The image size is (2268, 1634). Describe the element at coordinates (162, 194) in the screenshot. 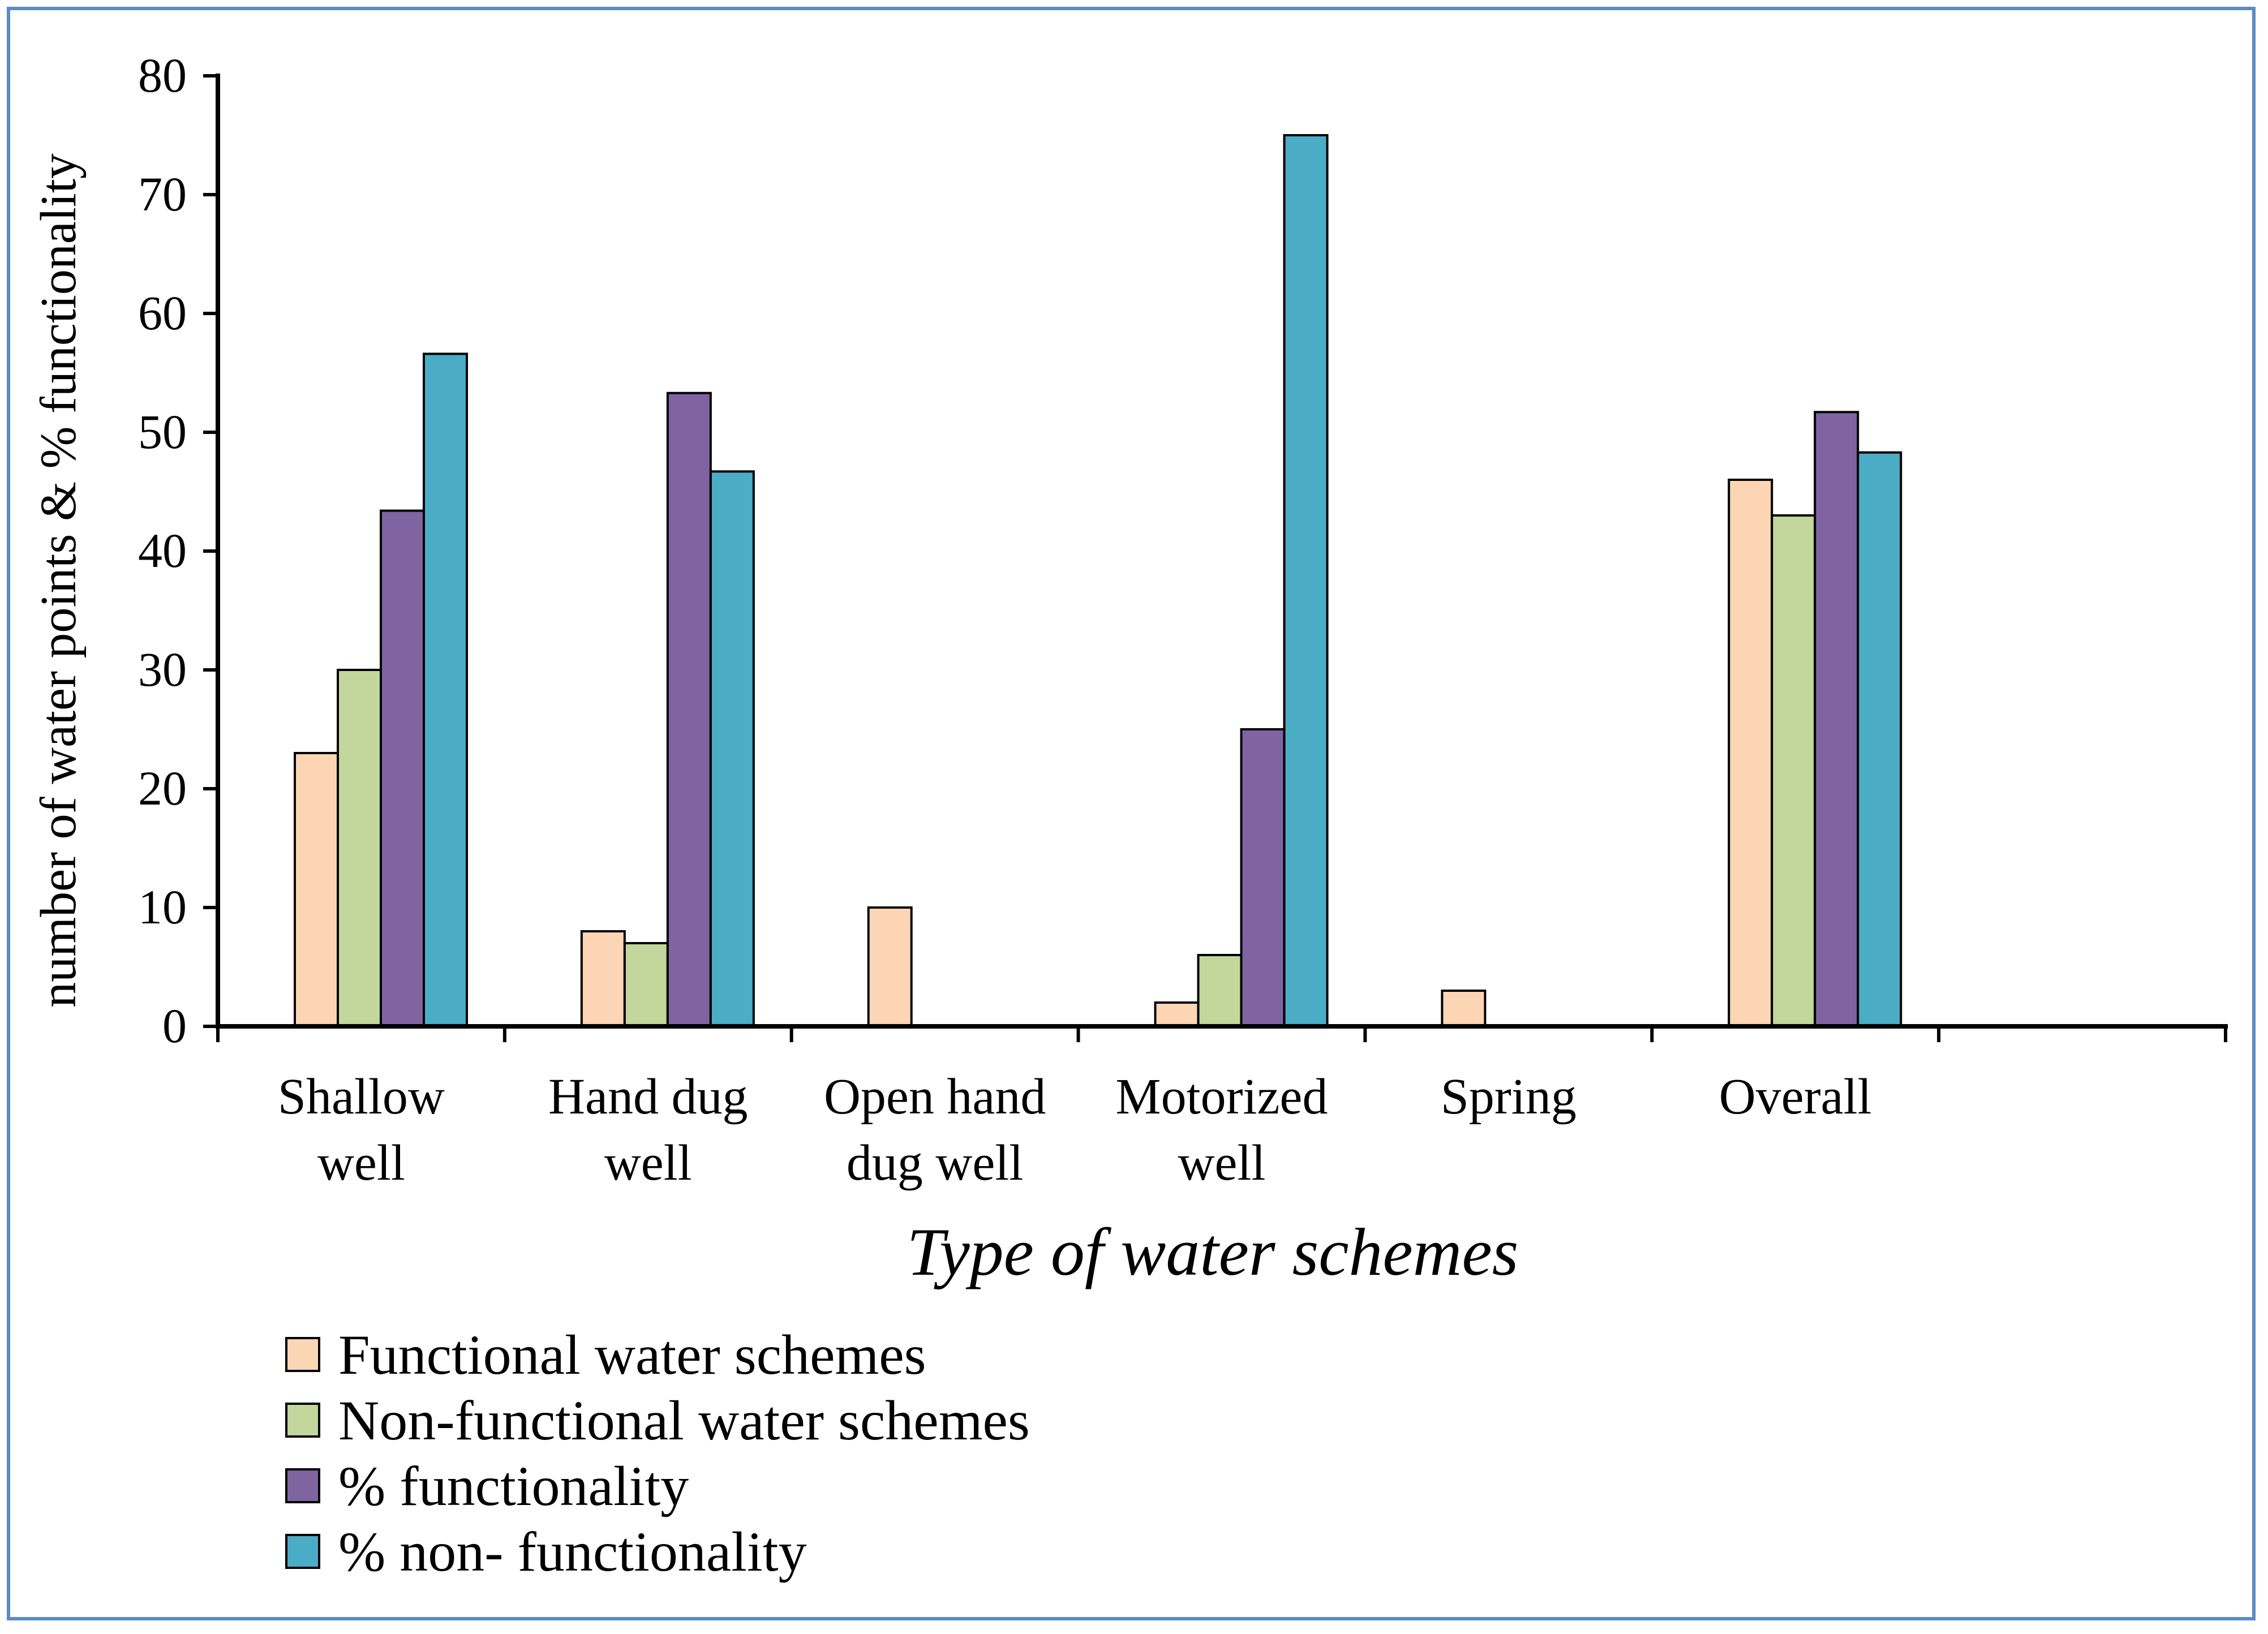

I see `y-tick-label-70: 70` at that location.